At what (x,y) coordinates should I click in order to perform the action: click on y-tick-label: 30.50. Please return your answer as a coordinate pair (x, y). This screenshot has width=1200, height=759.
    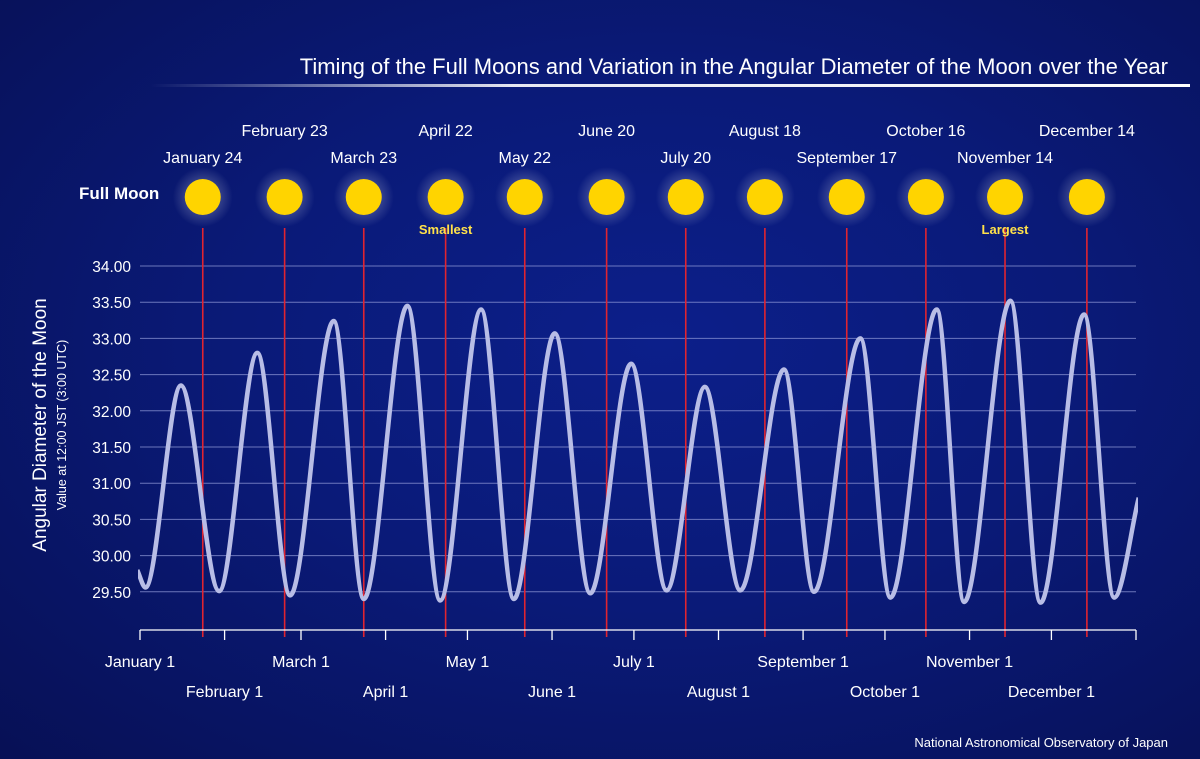
    Looking at the image, I should click on (111, 520).